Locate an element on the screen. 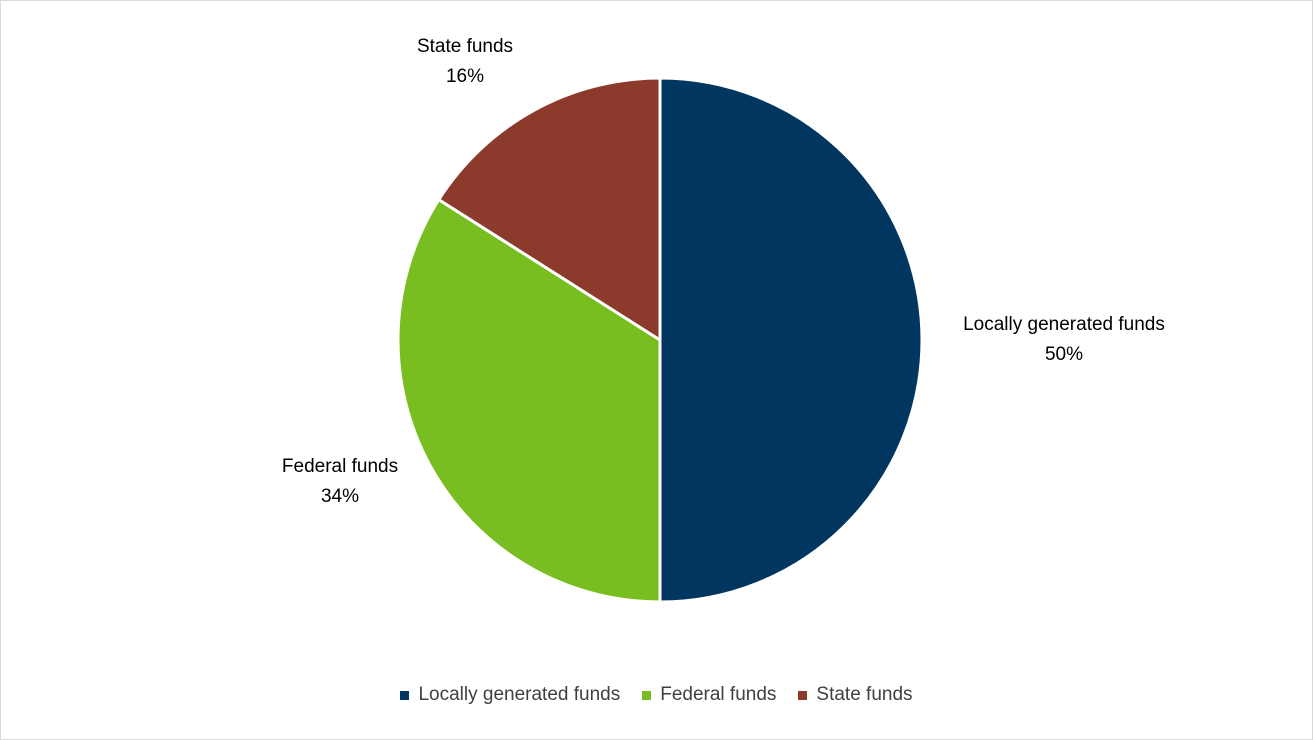 This screenshot has height=740, width=1315. slice-label-percent: 16% is located at coordinates (465, 76).